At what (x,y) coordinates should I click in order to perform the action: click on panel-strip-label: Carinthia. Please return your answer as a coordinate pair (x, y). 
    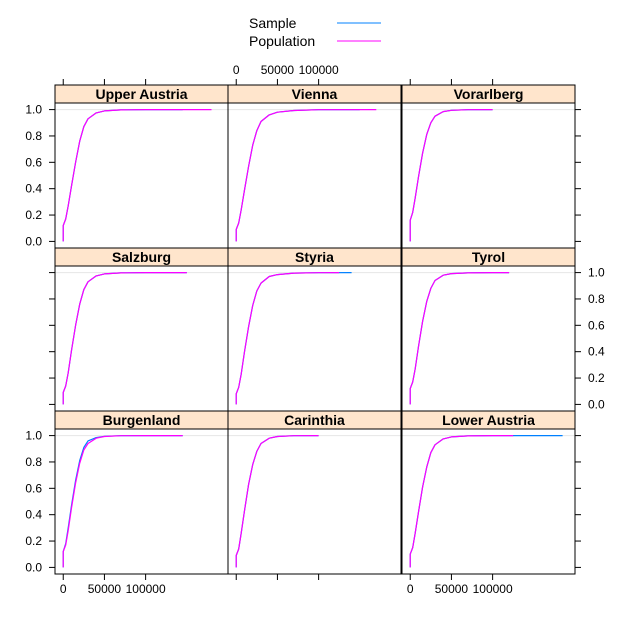
    Looking at the image, I should click on (314, 420).